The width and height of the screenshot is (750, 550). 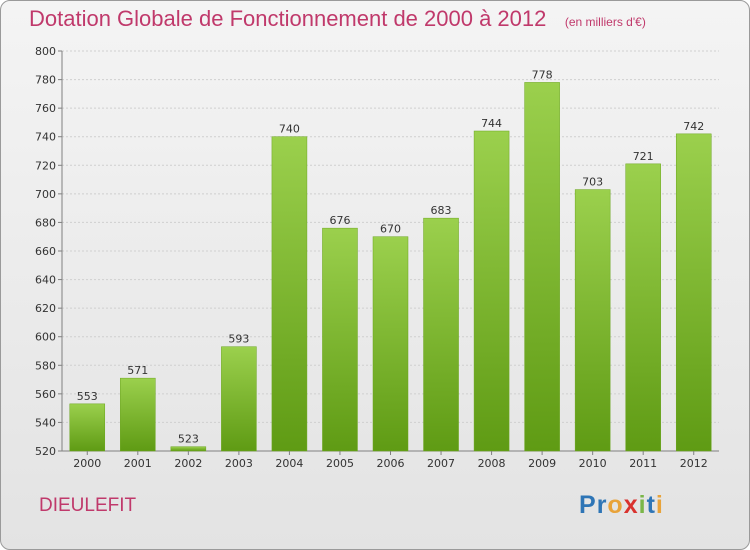 I want to click on x-tick-label: 2012, so click(x=694, y=463).